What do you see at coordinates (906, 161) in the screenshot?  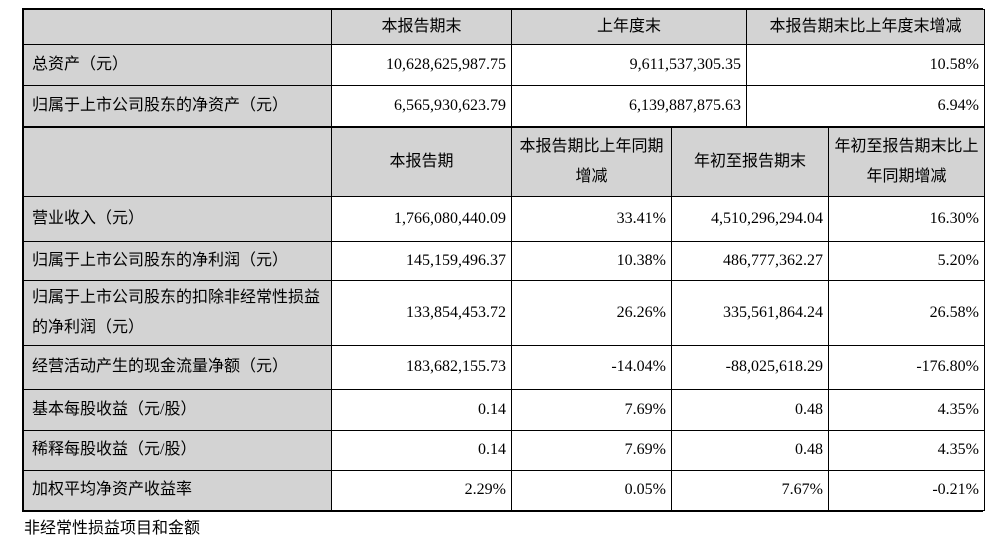 I see `col-header-ytd-yoy-change: 年初至报告期末比上年同期增减` at bounding box center [906, 161].